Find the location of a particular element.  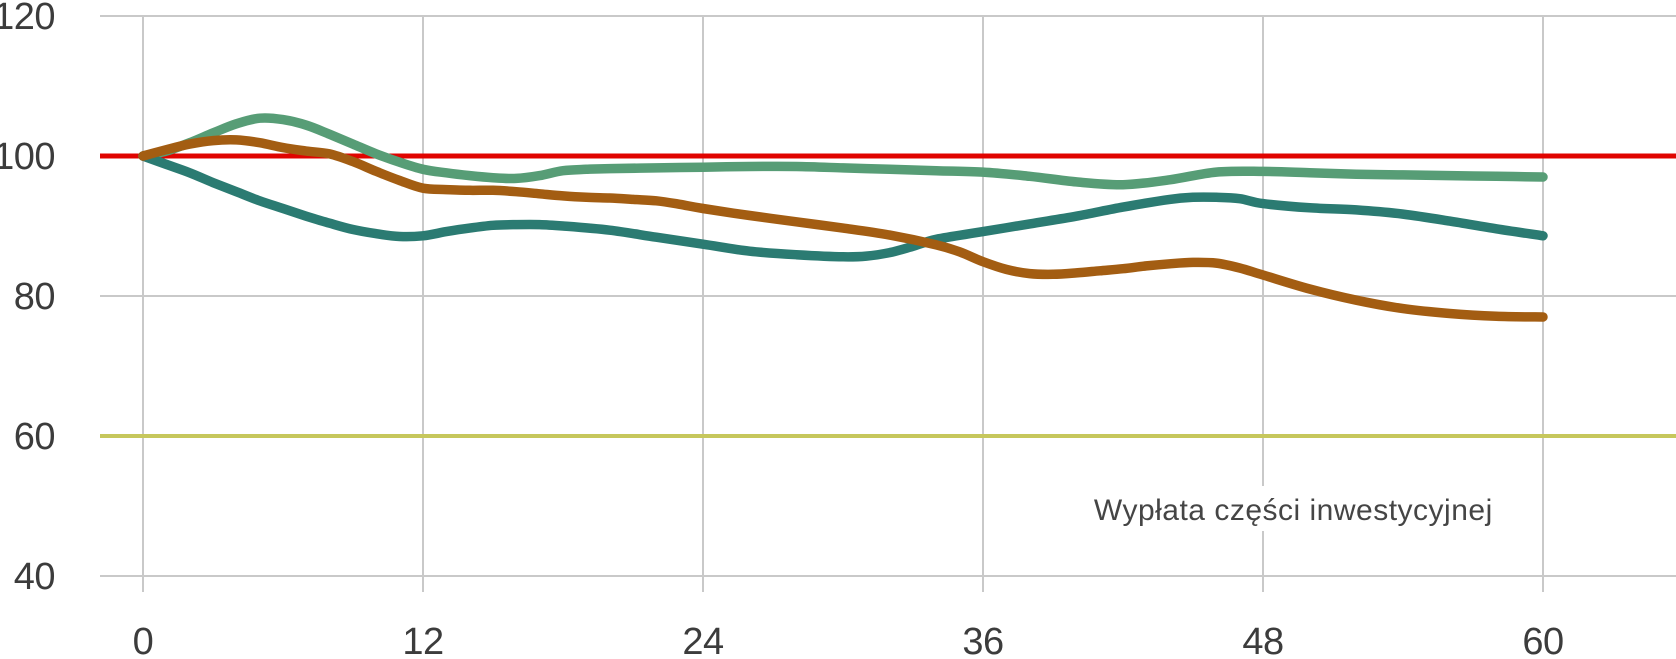

x-tick-label: 48 is located at coordinates (1262, 640).